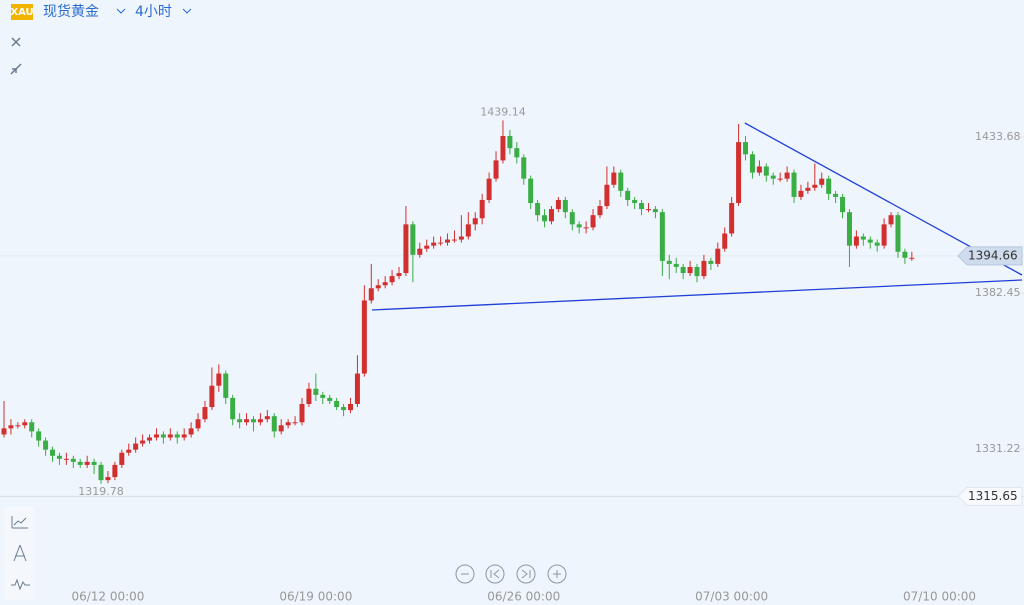 Image resolution: width=1024 pixels, height=605 pixels. What do you see at coordinates (993, 496) in the screenshot?
I see `price-badge-label: 1315.65` at bounding box center [993, 496].